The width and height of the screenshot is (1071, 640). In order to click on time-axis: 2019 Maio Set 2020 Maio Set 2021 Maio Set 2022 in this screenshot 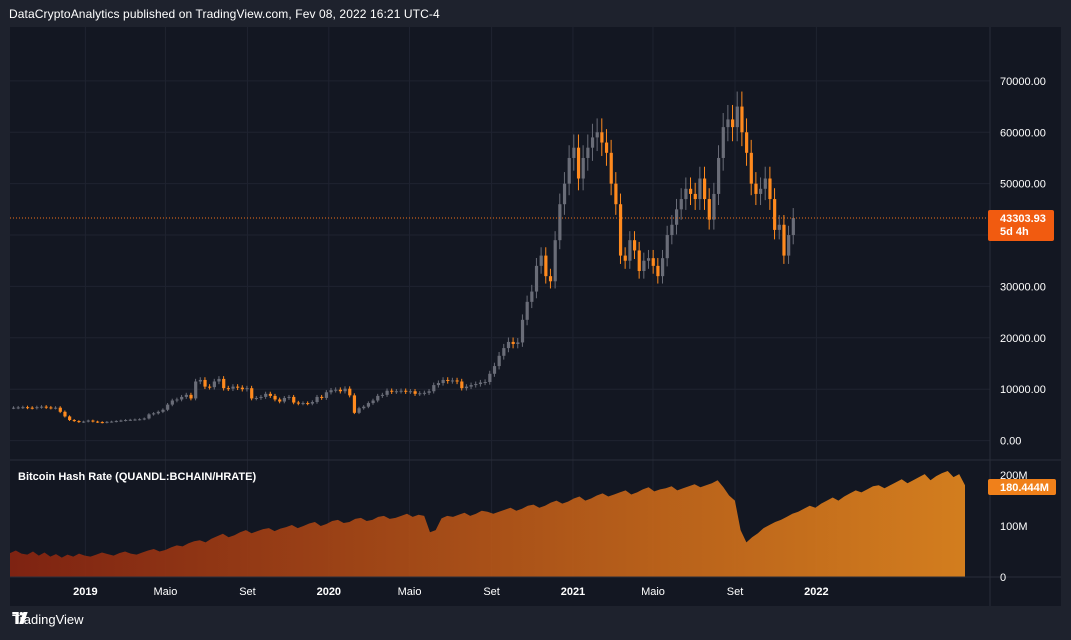, I will do `click(451, 592)`.